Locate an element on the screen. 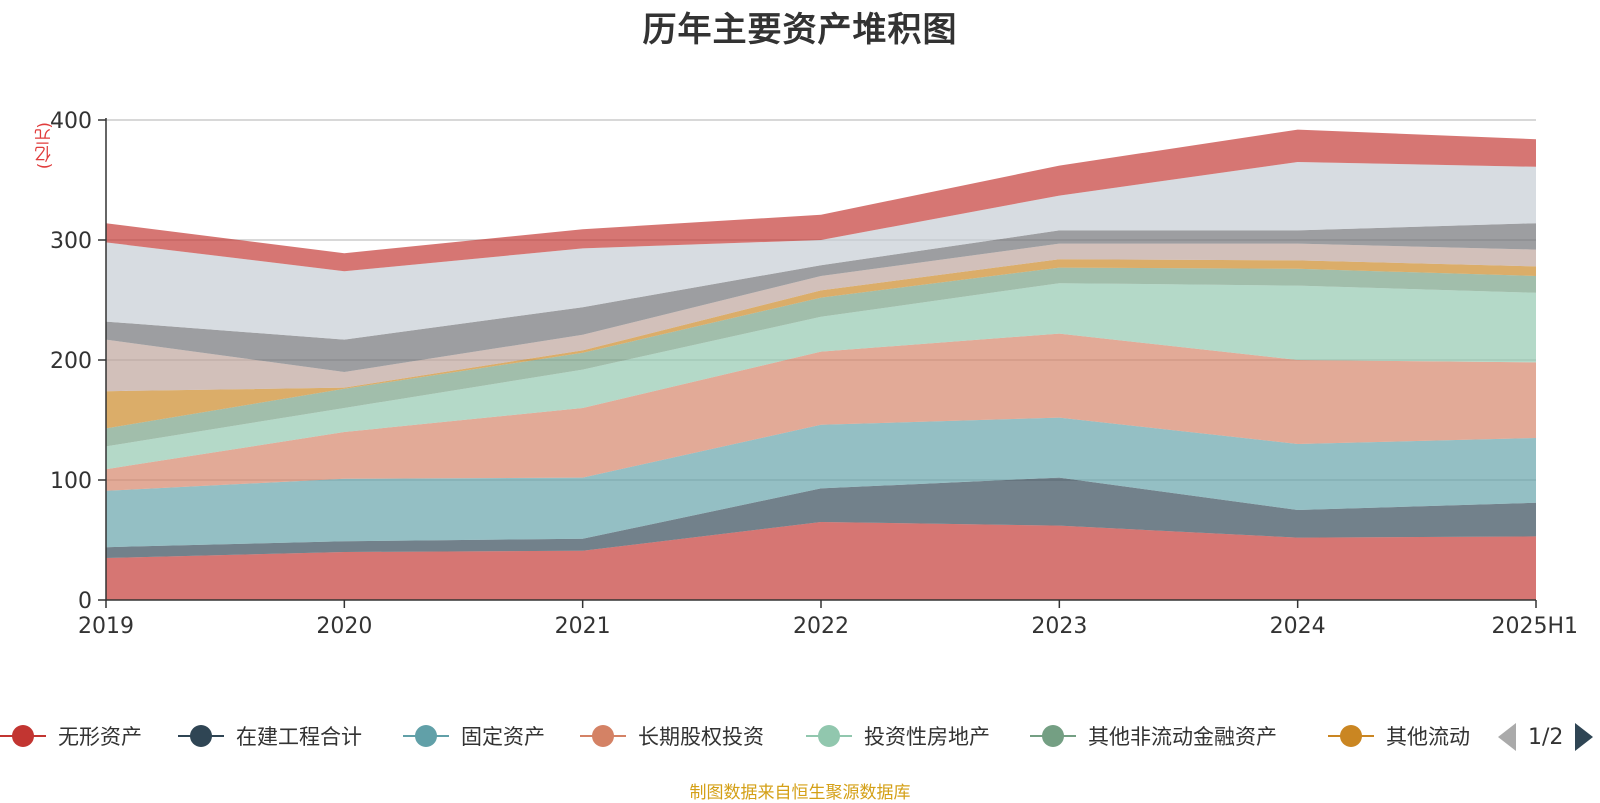 The image size is (1600, 803). chart-title: 历年主要资产堆积图 is located at coordinates (800, 30).